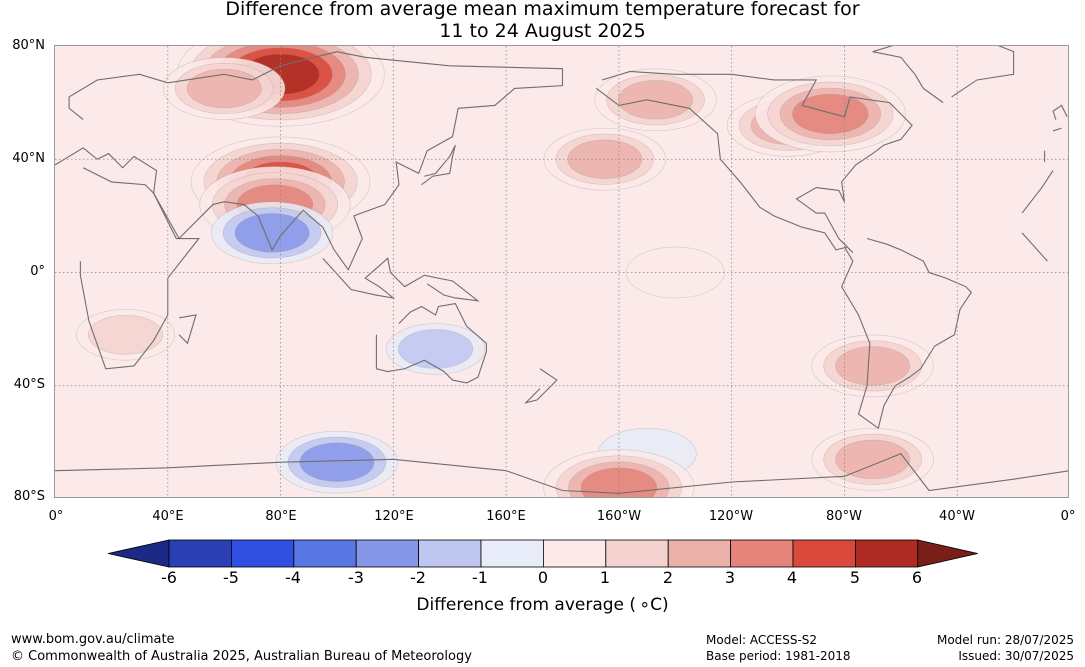 The image size is (1085, 667). What do you see at coordinates (356, 577) in the screenshot?
I see `colorbar-tick-label: -3` at bounding box center [356, 577].